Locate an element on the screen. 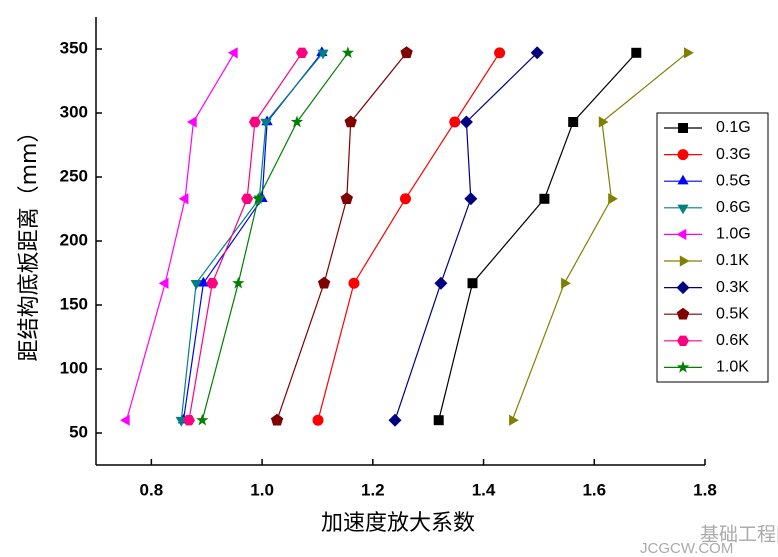  legend-label: 0.3G is located at coordinates (733, 154).